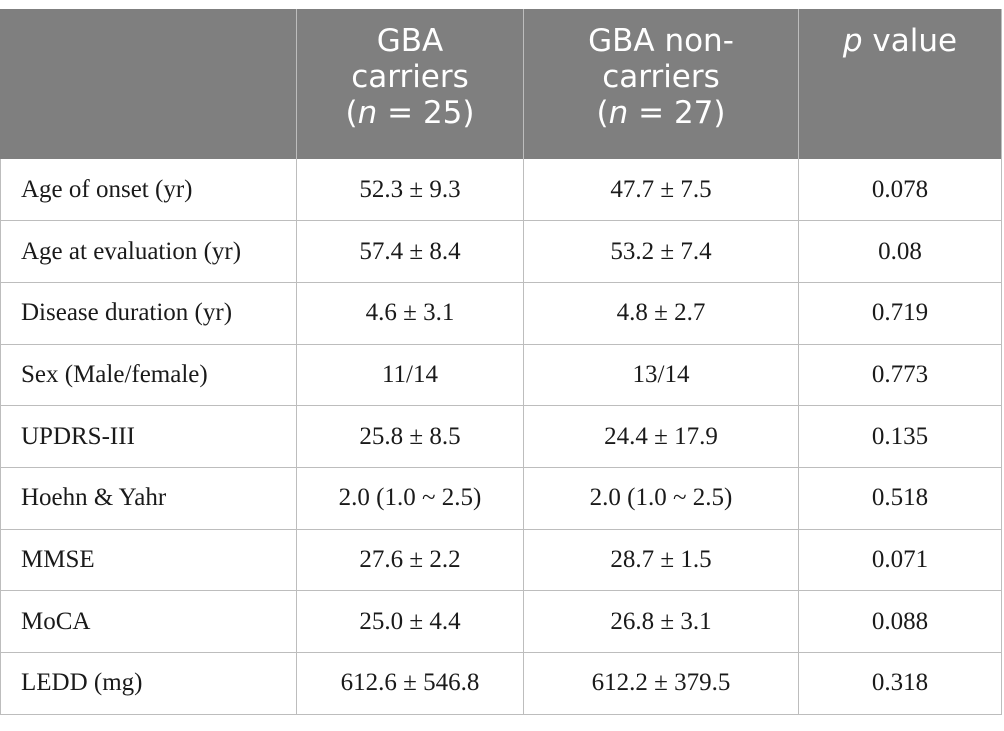 The height and width of the screenshot is (731, 1004). What do you see at coordinates (910, 41) in the screenshot?
I see `header-p-rest: value` at bounding box center [910, 41].